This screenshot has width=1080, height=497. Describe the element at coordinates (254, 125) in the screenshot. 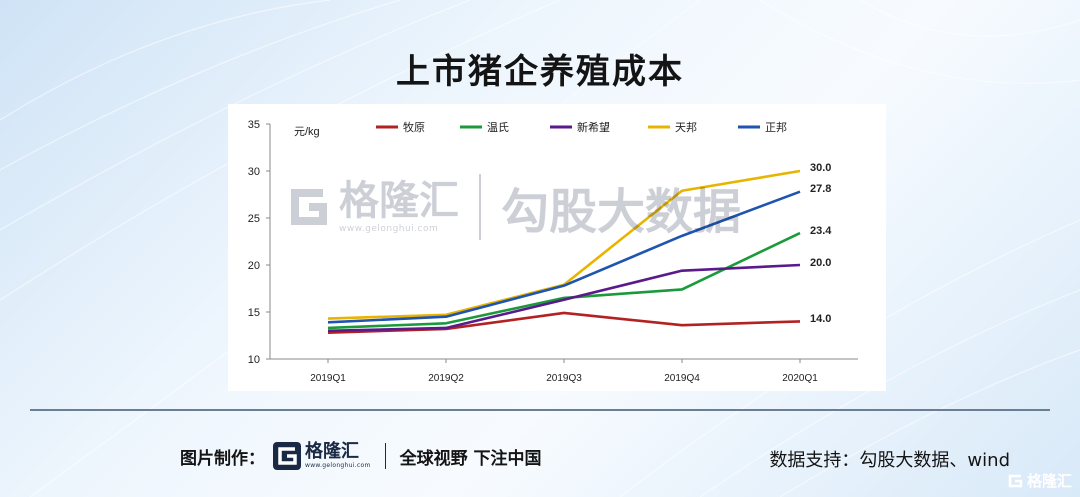

I see `y-tick-label: 35` at that location.